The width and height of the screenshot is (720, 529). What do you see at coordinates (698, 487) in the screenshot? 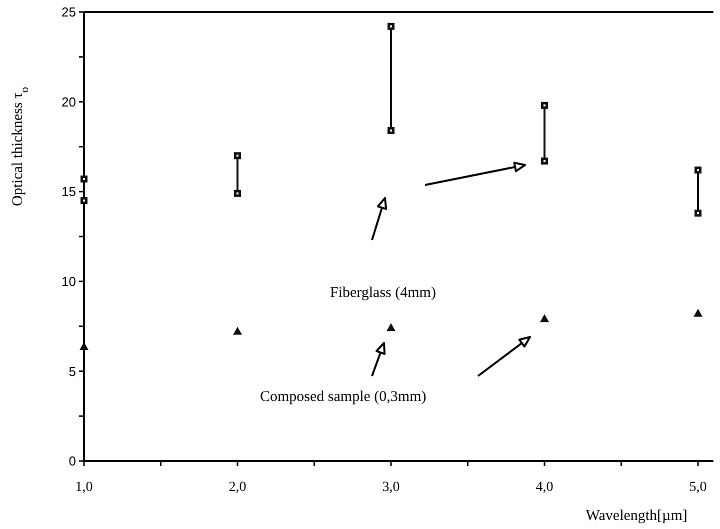
I see `x-tick-label: 5,0` at bounding box center [698, 487].